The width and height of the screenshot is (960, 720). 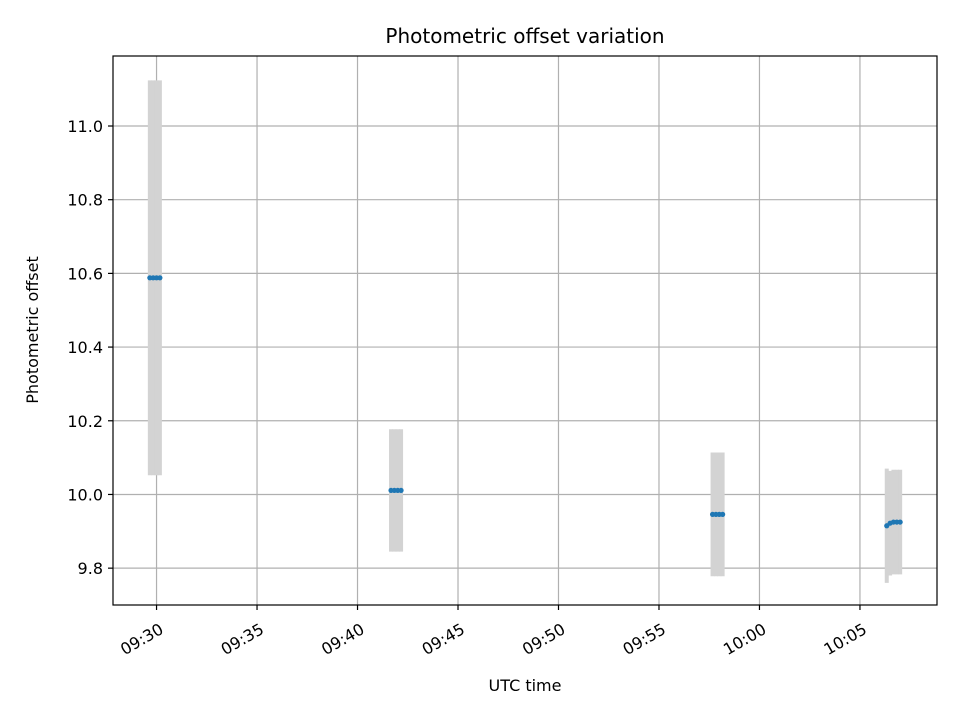 I want to click on y-axis-ticks: 9.8 10.0 10.2 10.4 10.6 10.8 11.0, so click(x=90, y=347).